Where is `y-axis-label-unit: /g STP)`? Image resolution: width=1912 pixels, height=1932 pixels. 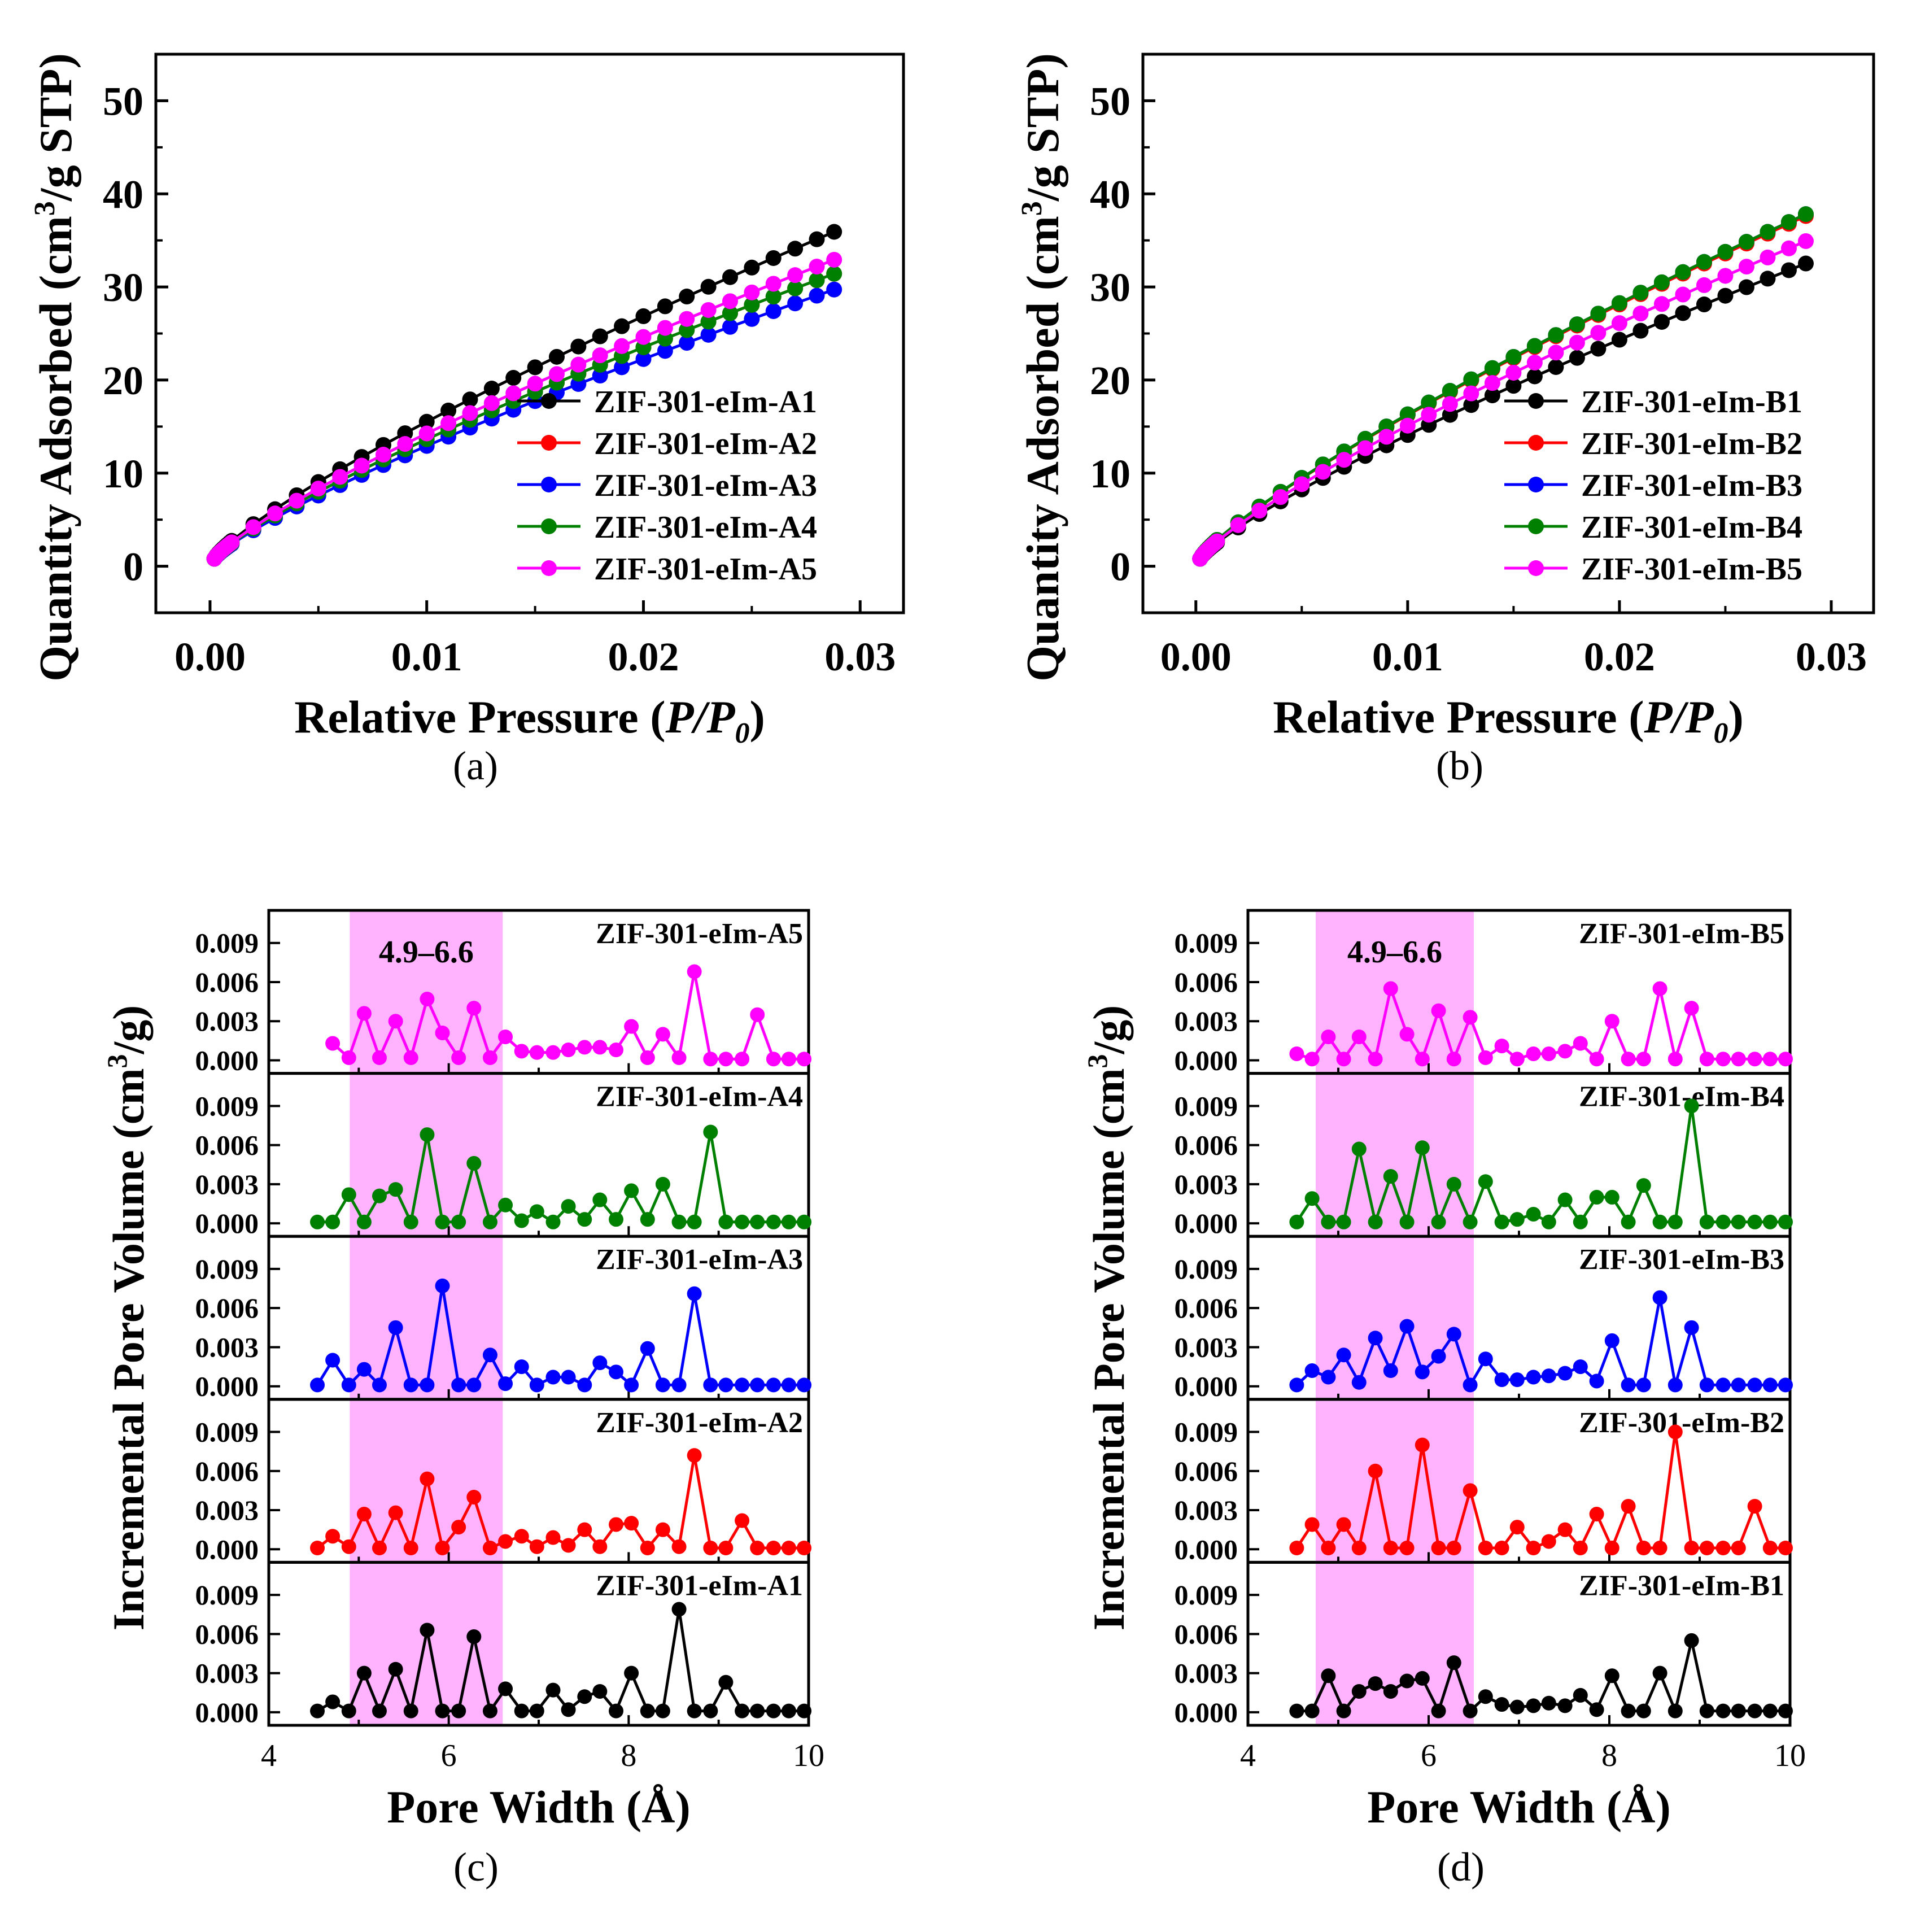
y-axis-label-unit: /g STP) is located at coordinates (1042, 127).